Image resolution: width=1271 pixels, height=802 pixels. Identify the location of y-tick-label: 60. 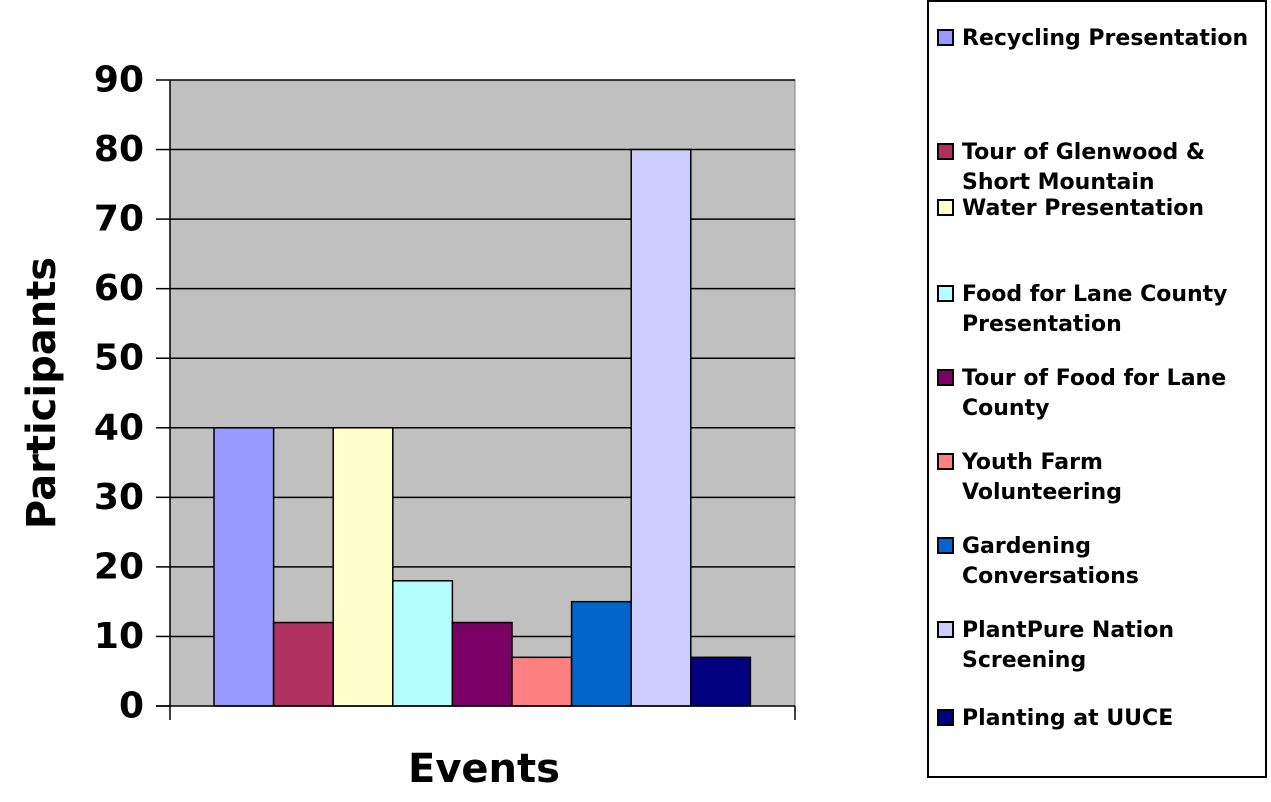
(119, 288).